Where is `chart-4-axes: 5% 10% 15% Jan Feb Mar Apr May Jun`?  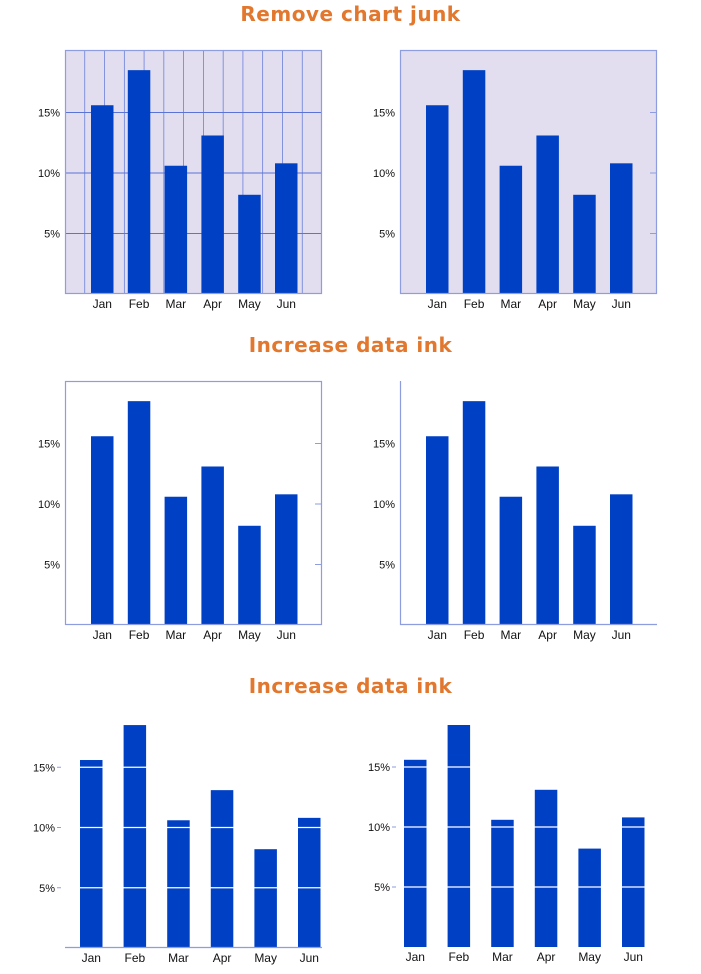
chart-4-axes: 5% 10% 15% Jan Feb Mar Apr May Jun is located at coordinates (515, 511).